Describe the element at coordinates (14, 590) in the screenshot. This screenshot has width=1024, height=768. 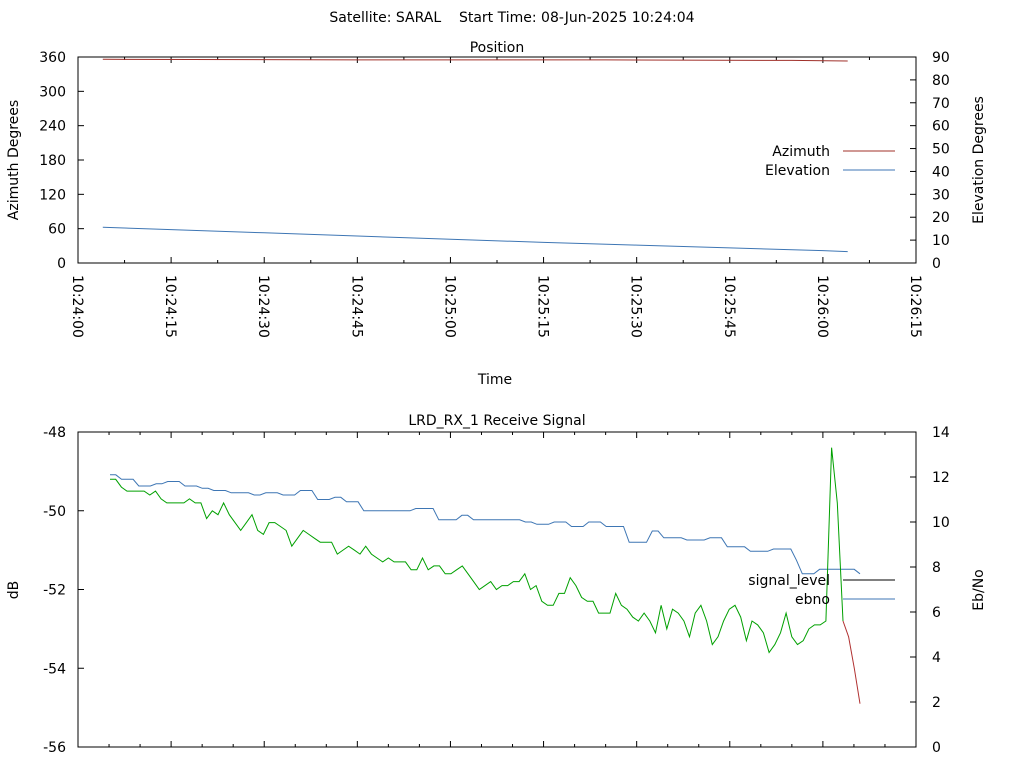
I see `signal-y-axis-label: dB` at that location.